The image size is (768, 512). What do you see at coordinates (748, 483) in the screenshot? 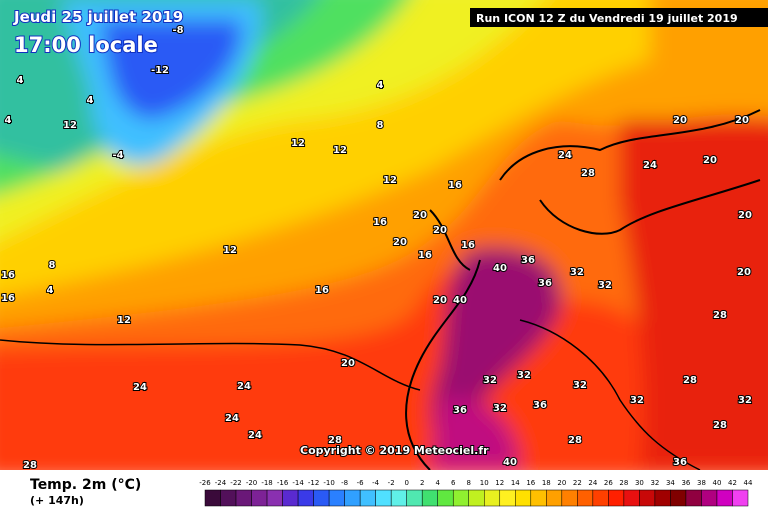
I see `scale-tick-label: 44` at bounding box center [748, 483].